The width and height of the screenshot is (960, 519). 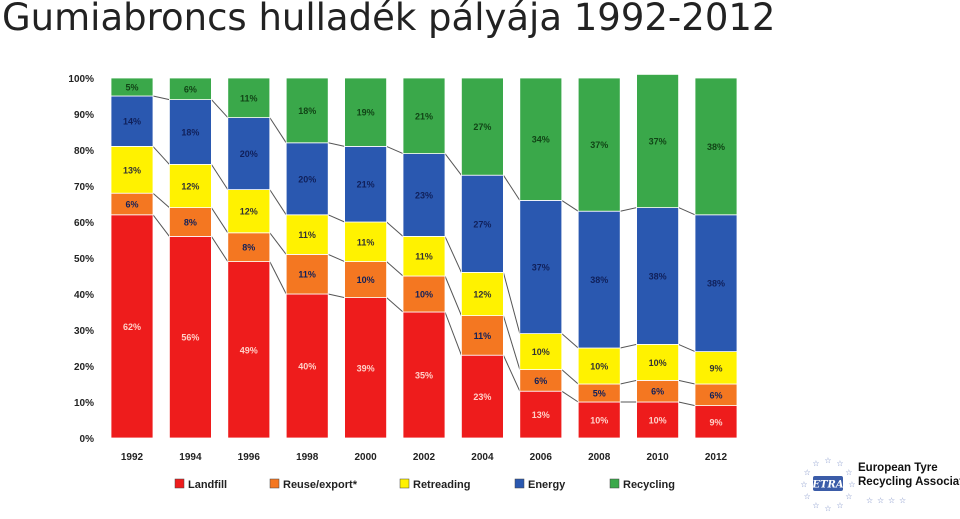 What do you see at coordinates (87, 439) in the screenshot?
I see `y-tick-label: 0%` at bounding box center [87, 439].